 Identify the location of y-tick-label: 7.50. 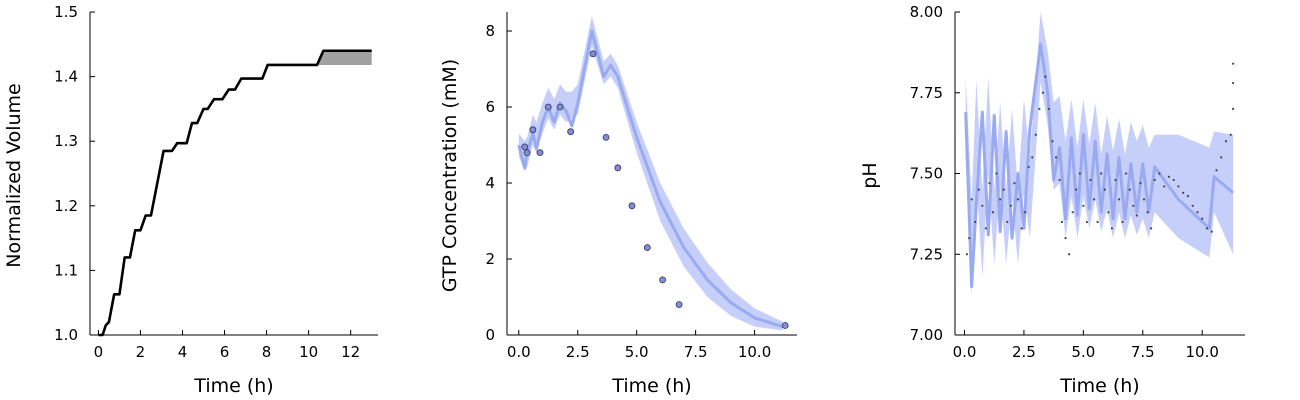
(926, 174).